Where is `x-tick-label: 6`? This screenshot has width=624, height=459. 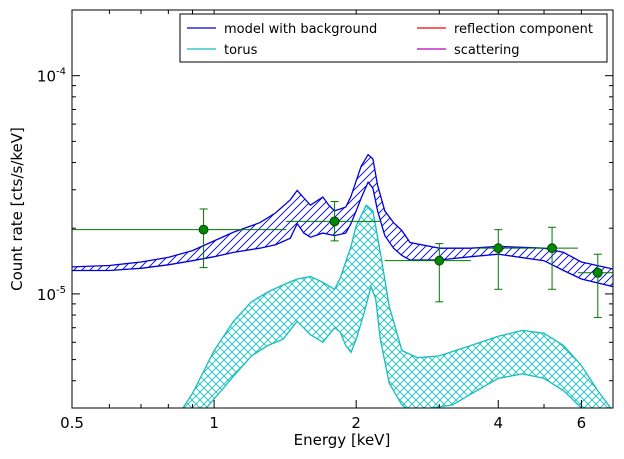
x-tick-label: 6 is located at coordinates (582, 423).